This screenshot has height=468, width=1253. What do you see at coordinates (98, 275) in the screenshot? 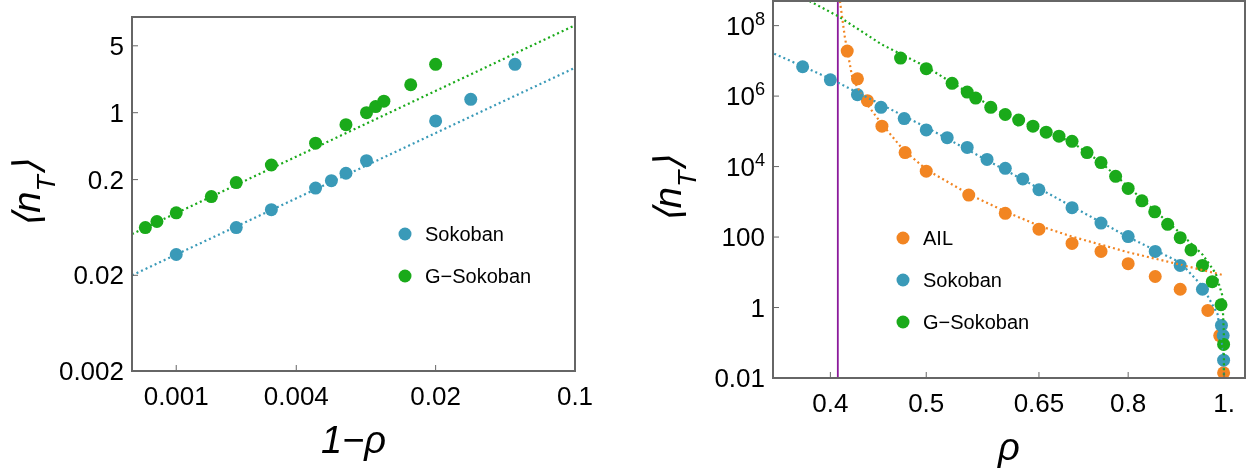
I see `y-tick-label: 0.02` at bounding box center [98, 275].